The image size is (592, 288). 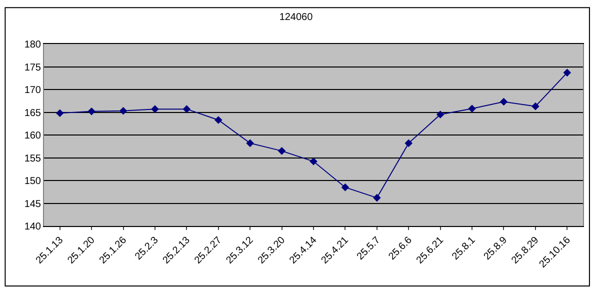 What do you see at coordinates (33, 136) in the screenshot?
I see `y-tick-label: 160` at bounding box center [33, 136].